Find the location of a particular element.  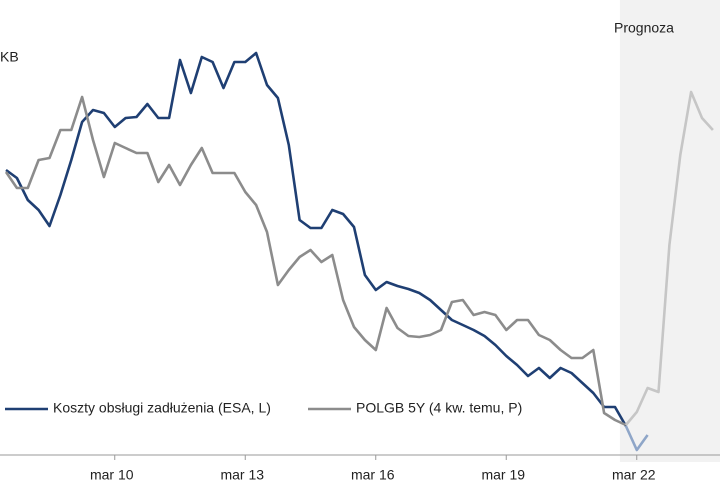

forecast-label: Prognoza is located at coordinates (644, 28).